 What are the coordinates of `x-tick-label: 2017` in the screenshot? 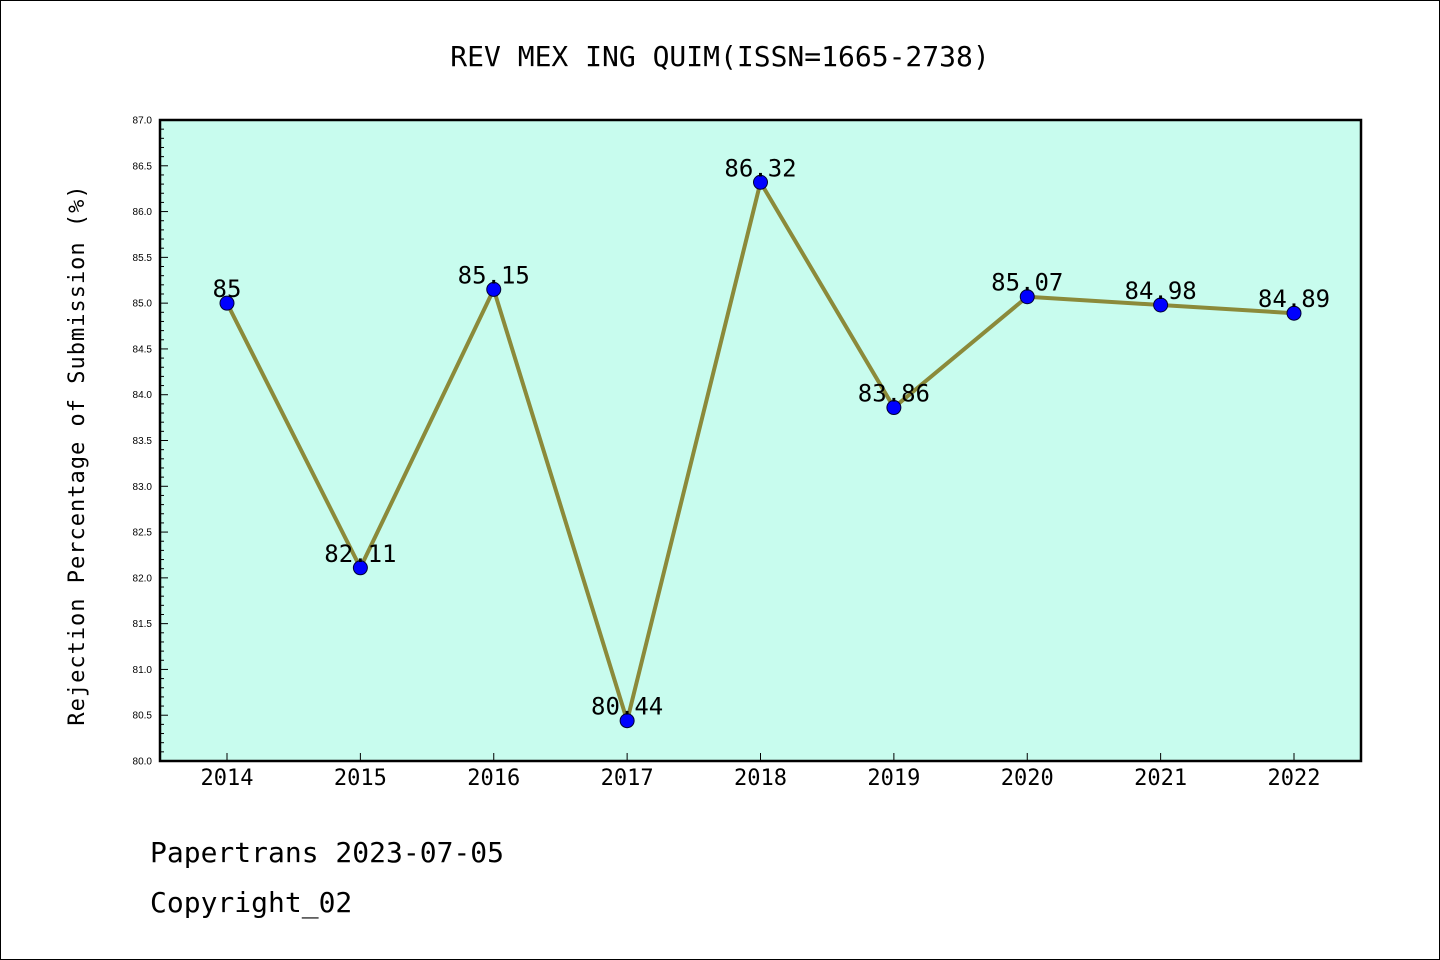 It's located at (627, 778).